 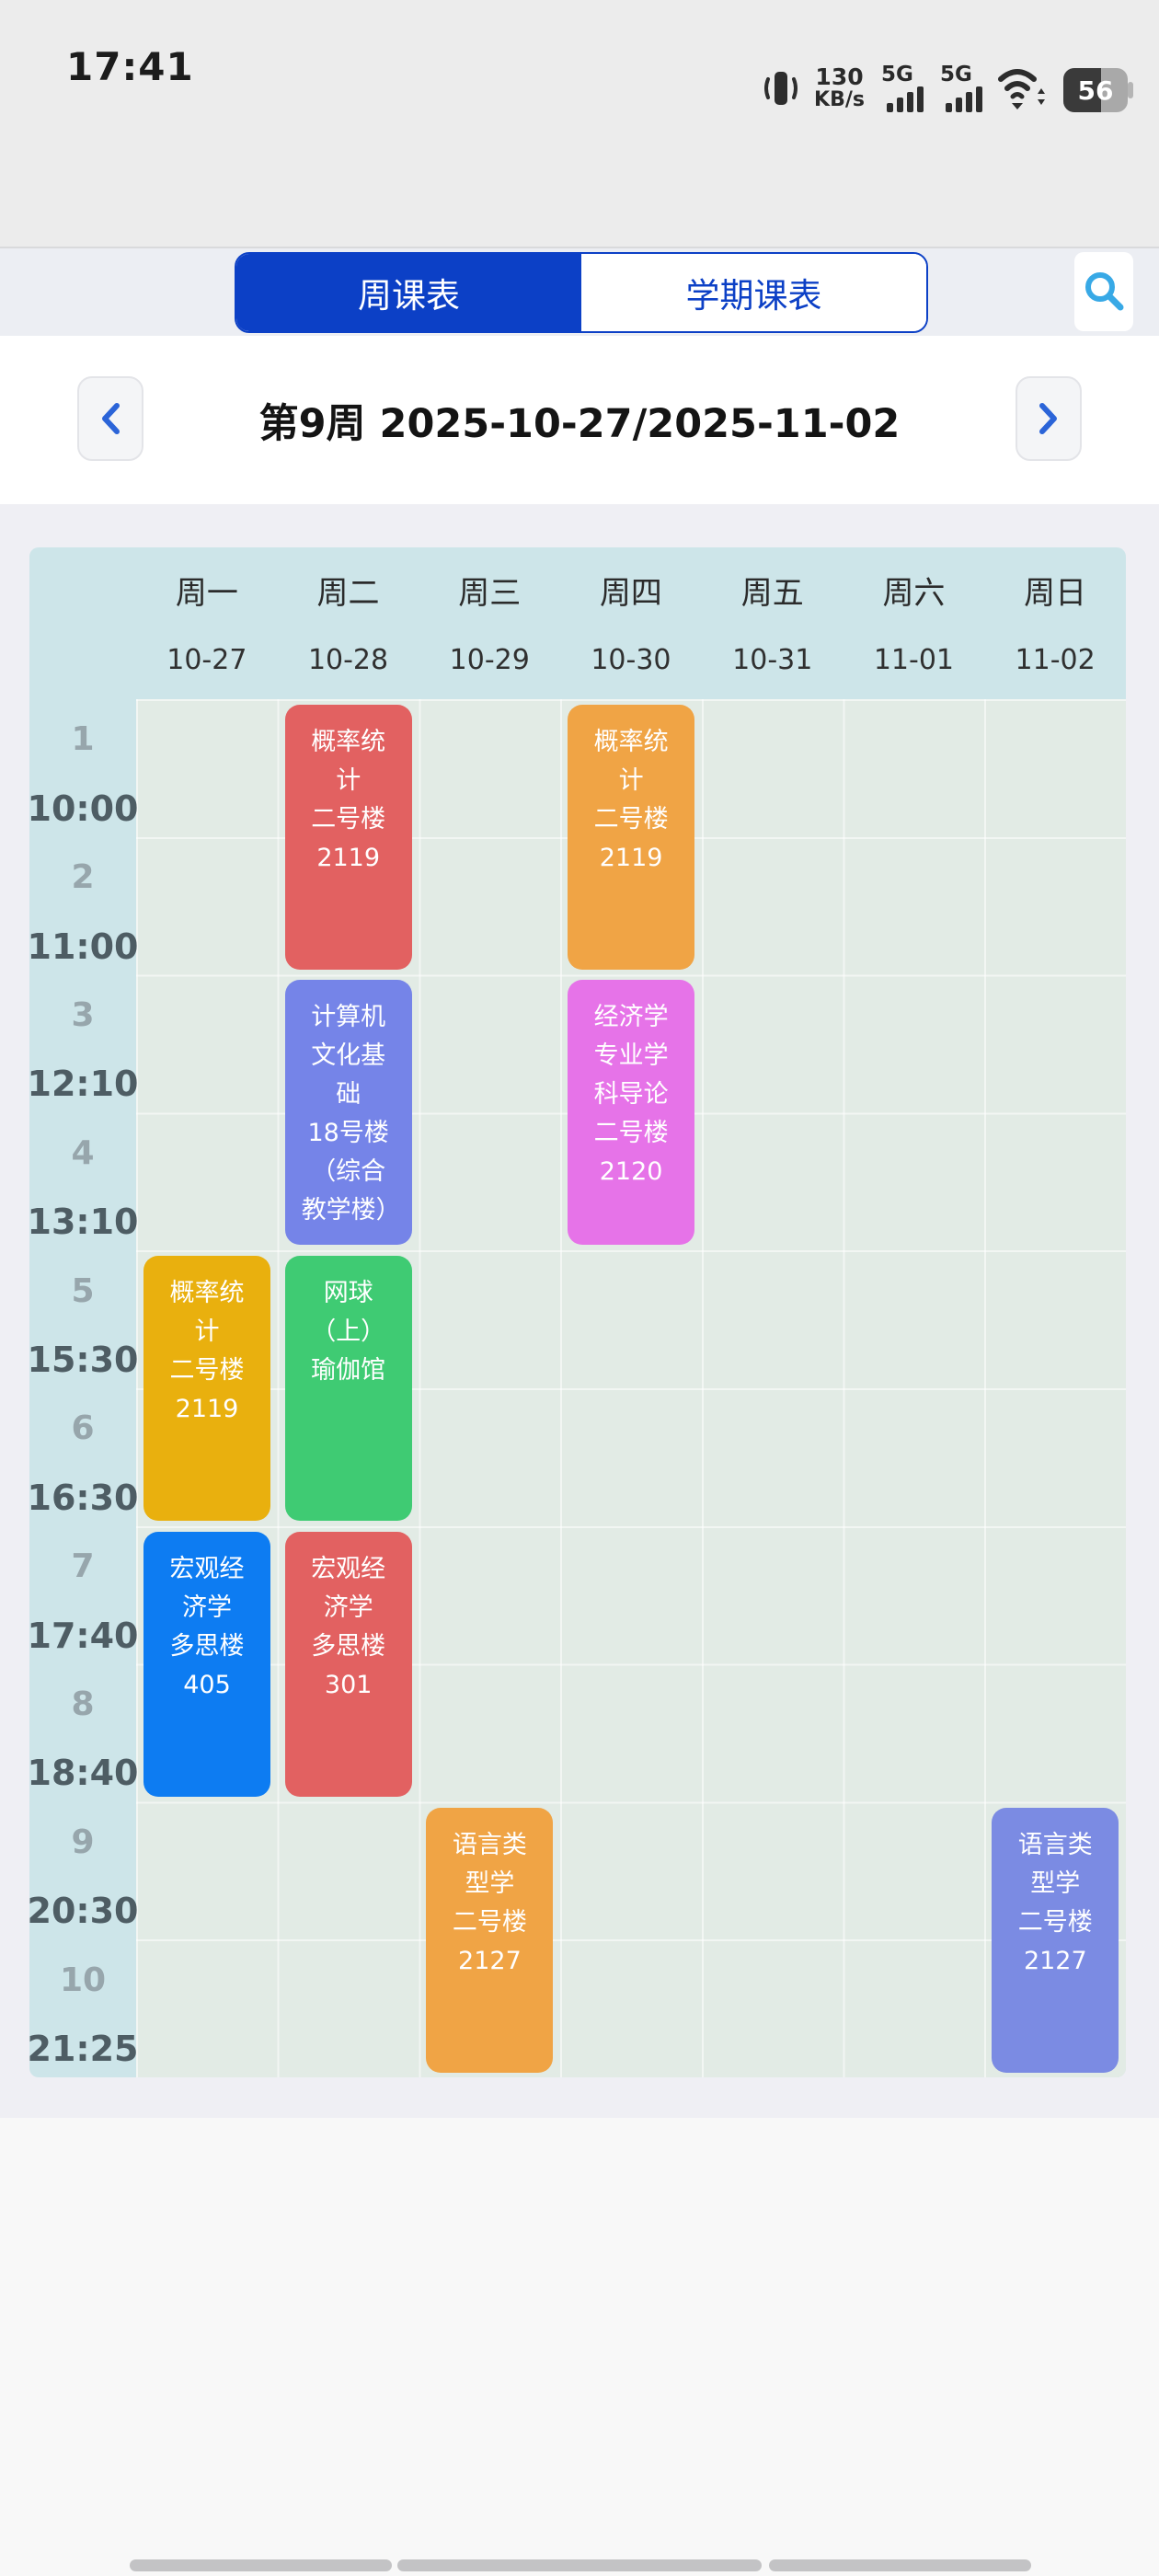 I want to click on status-clock: 17:41, so click(x=130, y=66).